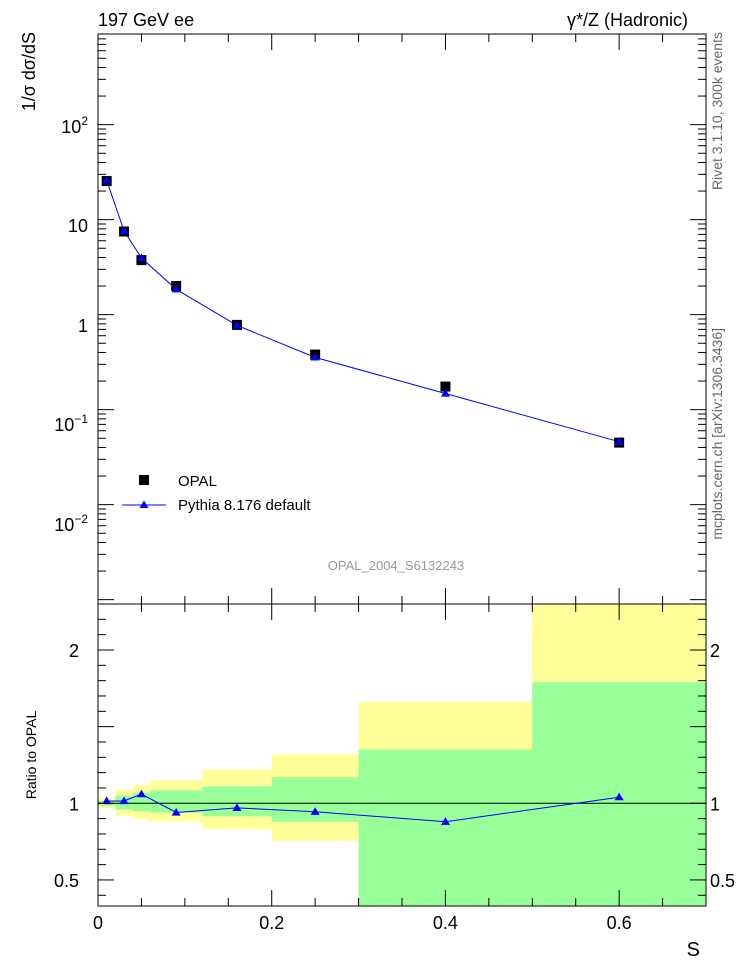 This screenshot has height=972, width=746. What do you see at coordinates (717, 111) in the screenshot?
I see `rivet-info: Rivet 3.1.10, 300k events` at bounding box center [717, 111].